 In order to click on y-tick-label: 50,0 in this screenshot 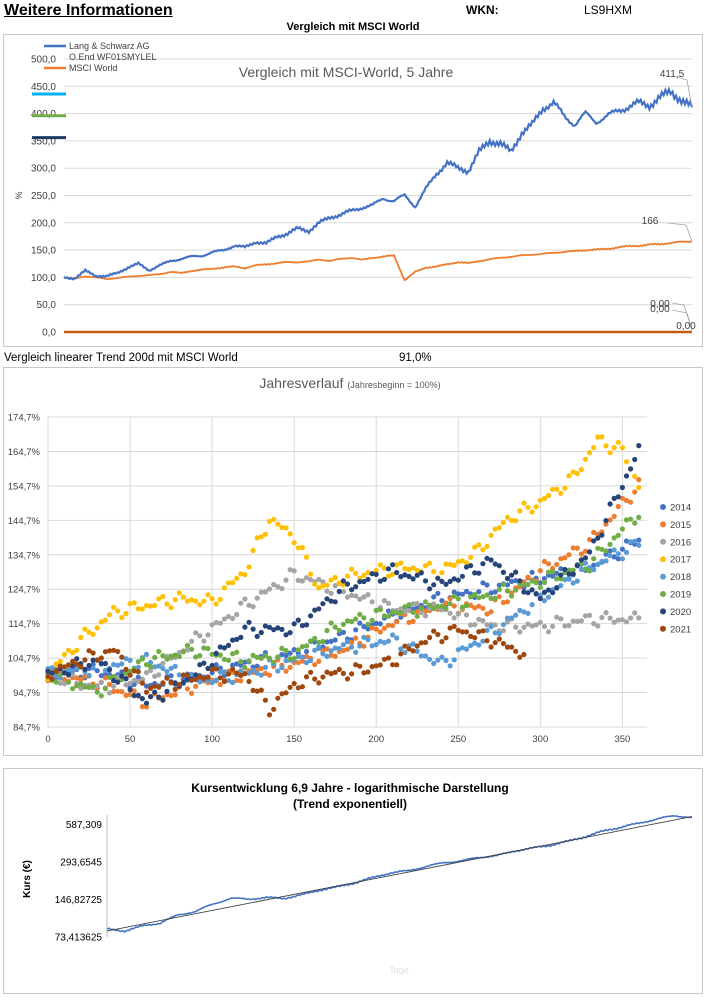, I will do `click(47, 305)`.